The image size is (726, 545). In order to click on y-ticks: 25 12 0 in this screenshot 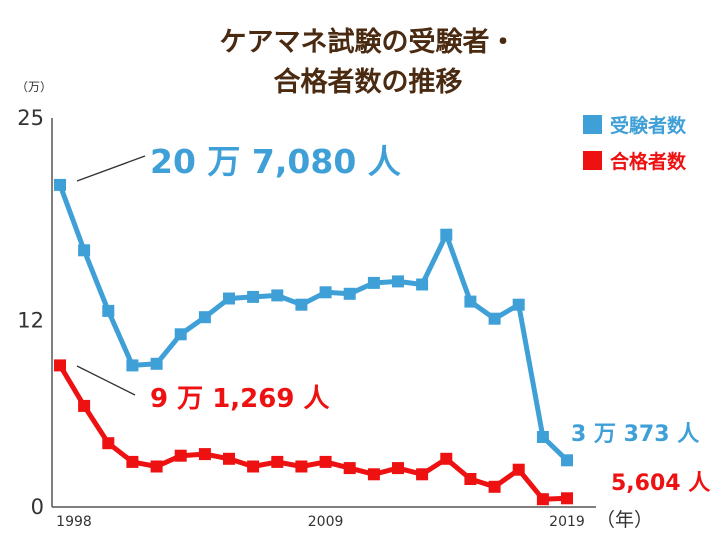, I will do `click(30, 312)`.